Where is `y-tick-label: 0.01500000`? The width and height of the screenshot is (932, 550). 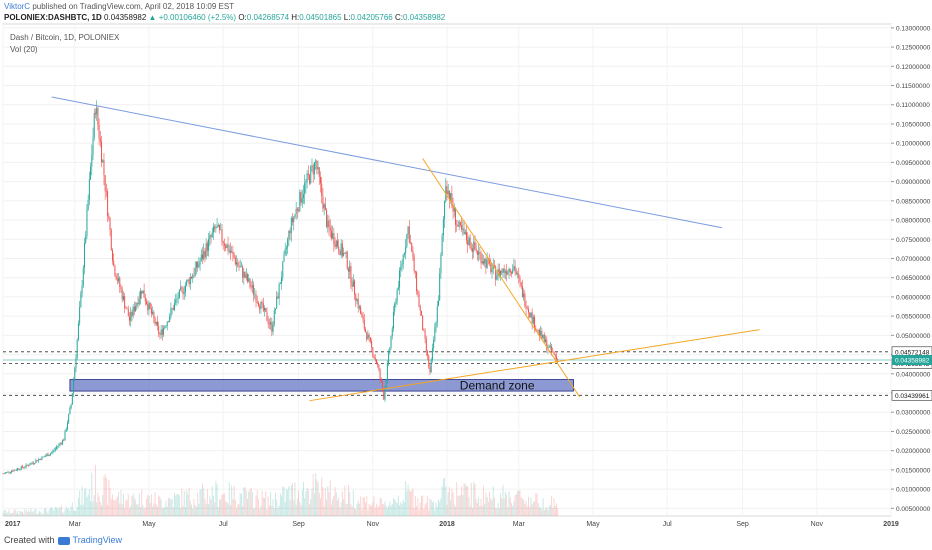 y-tick-label: 0.01500000 is located at coordinates (913, 470).